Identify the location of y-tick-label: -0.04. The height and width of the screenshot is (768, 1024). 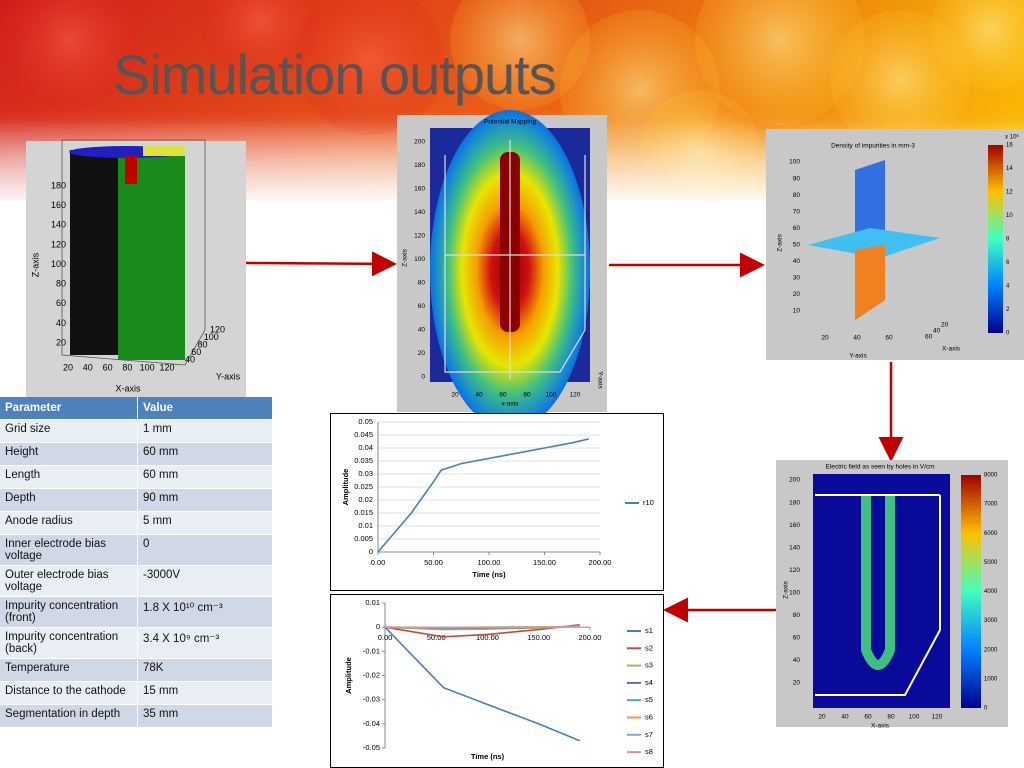
(371, 723).